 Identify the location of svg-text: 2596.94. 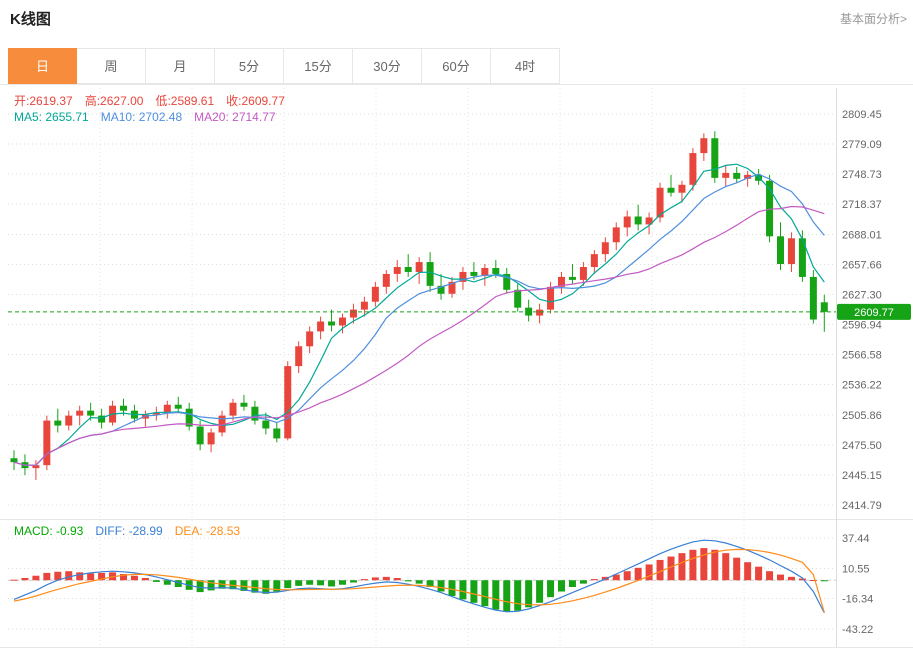
(862, 326).